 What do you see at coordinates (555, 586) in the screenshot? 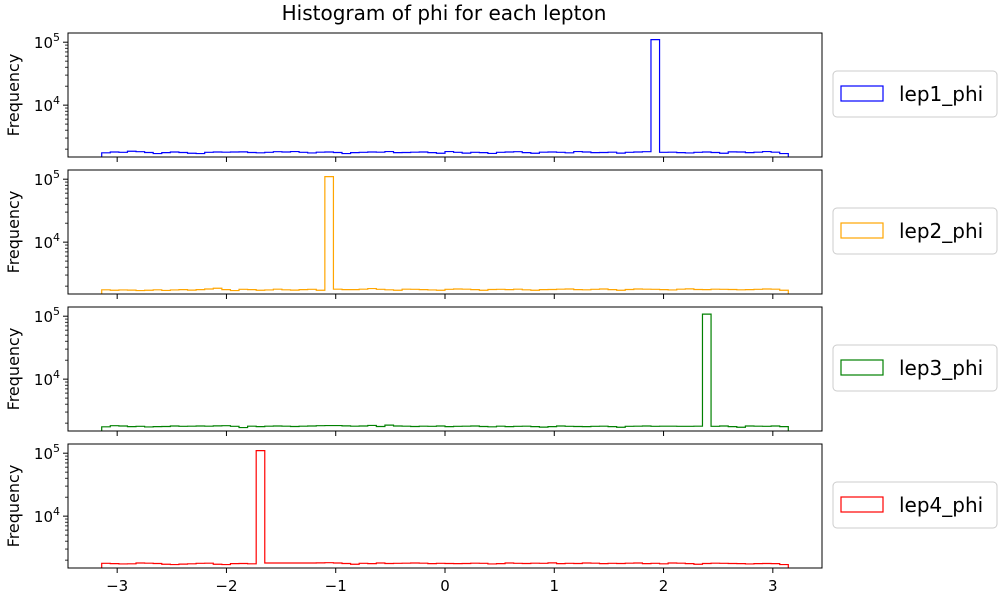
I see `x-tick-label: 1` at bounding box center [555, 586].